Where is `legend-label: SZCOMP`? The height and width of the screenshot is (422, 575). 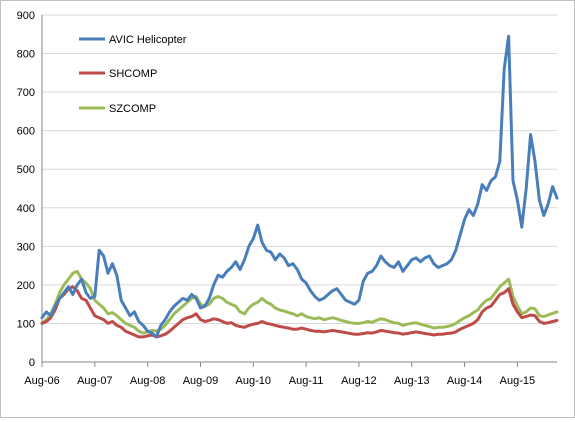 legend-label: SZCOMP is located at coordinates (132, 109).